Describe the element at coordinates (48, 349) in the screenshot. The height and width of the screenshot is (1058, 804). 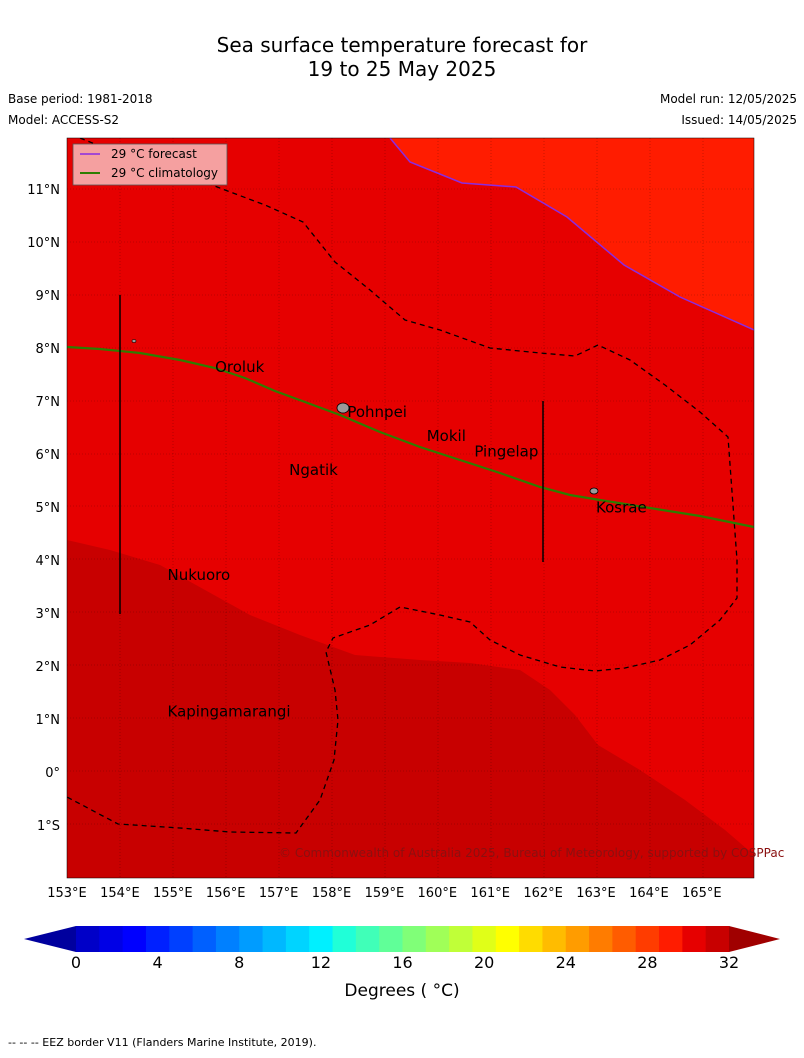
I see `lat-tick-label: 8°N` at that location.